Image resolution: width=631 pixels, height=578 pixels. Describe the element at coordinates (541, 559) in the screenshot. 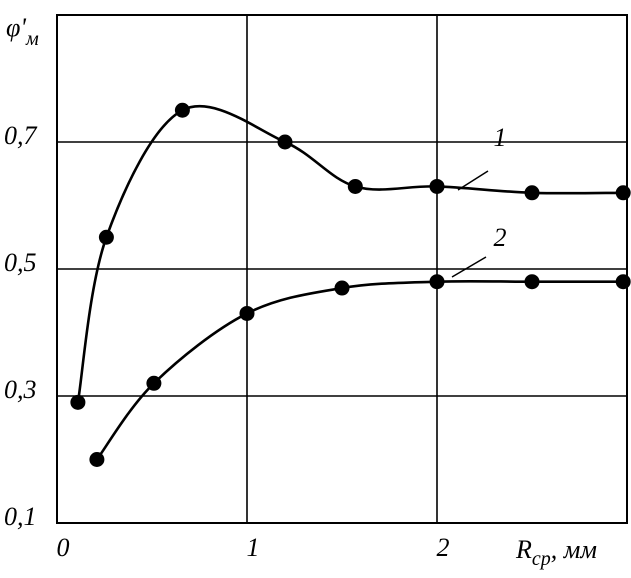

I see `x-label-sub: ср` at that location.